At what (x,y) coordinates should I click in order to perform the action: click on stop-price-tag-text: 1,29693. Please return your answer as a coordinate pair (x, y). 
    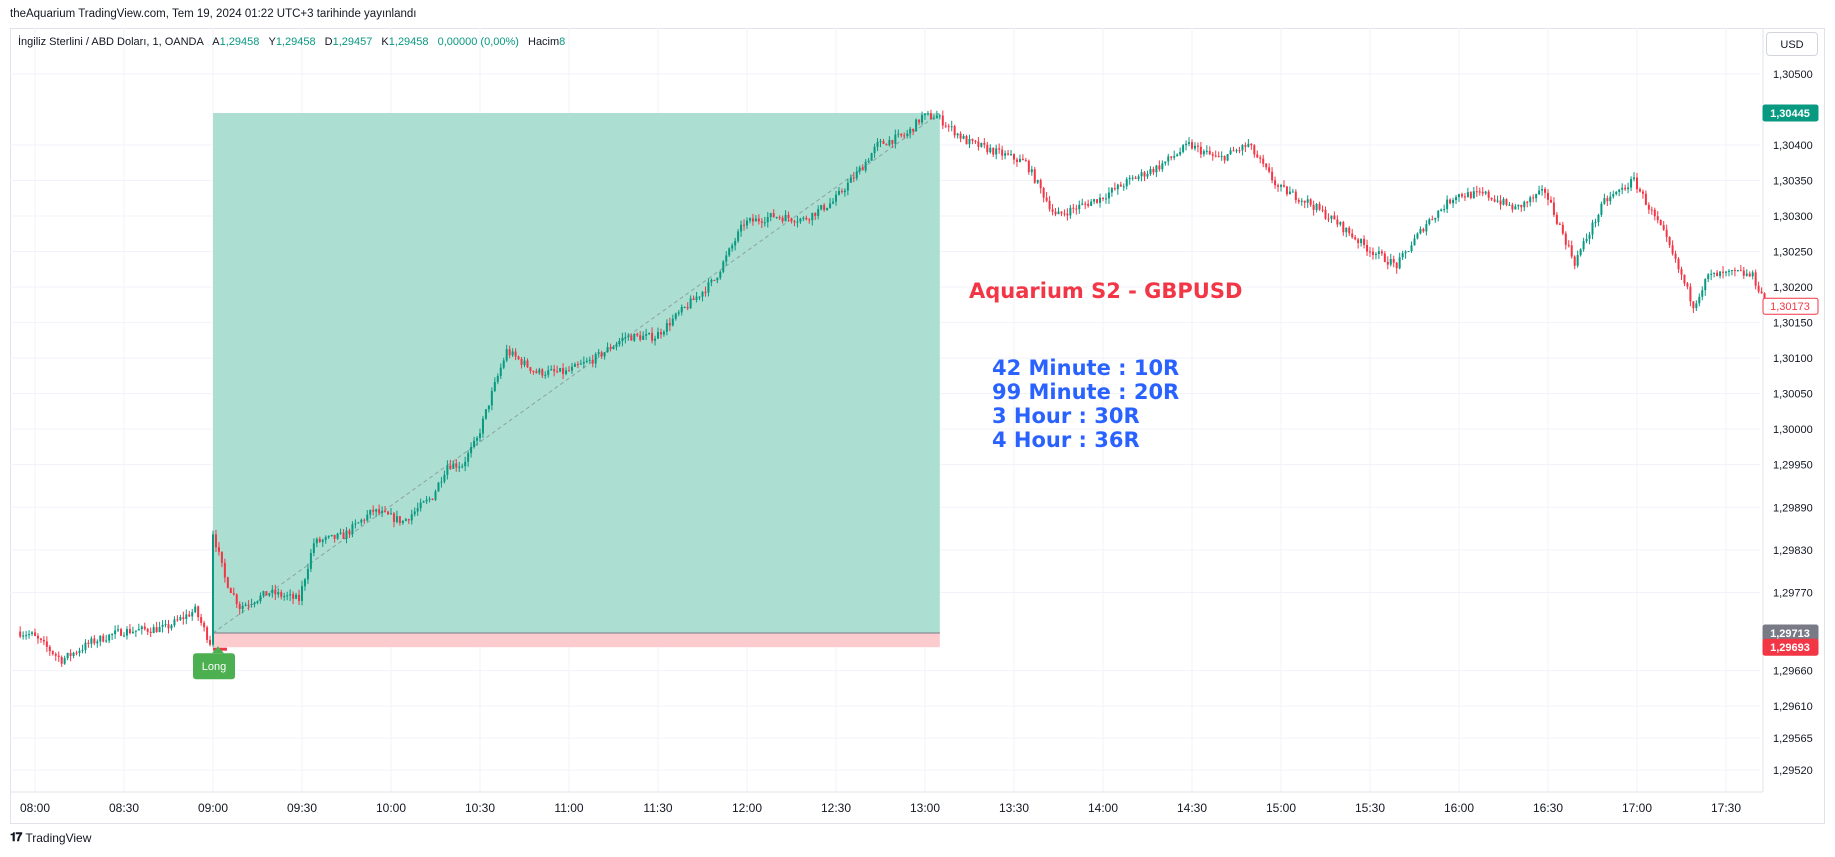
    Looking at the image, I should click on (1790, 648).